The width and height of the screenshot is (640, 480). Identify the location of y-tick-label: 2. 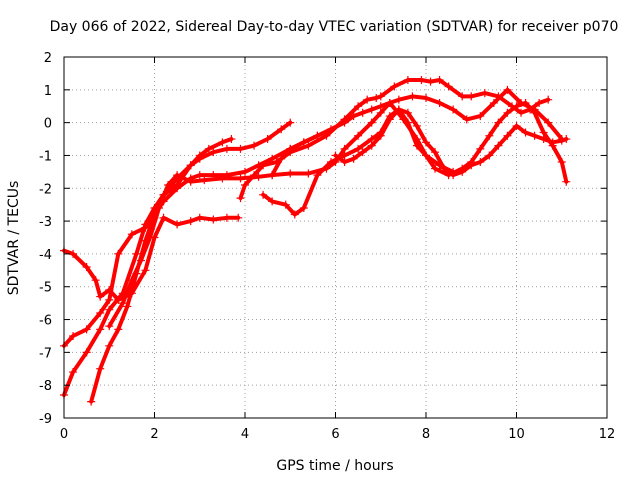
(48, 58).